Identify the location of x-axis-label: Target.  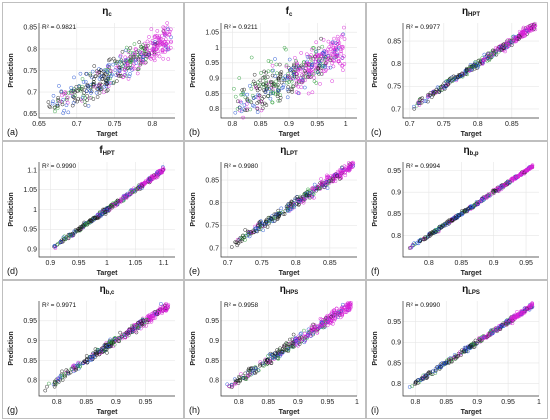
(108, 412).